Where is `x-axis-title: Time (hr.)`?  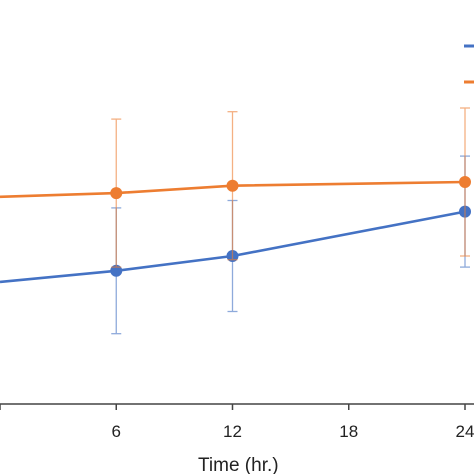
x-axis-title: Time (hr.) is located at coordinates (238, 464).